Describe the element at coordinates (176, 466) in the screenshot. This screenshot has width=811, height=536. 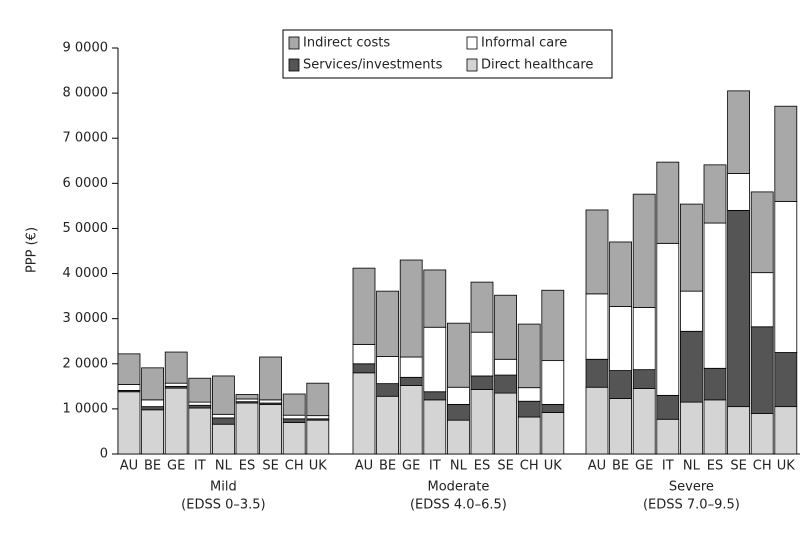
I see `x-tick-label: GE` at that location.